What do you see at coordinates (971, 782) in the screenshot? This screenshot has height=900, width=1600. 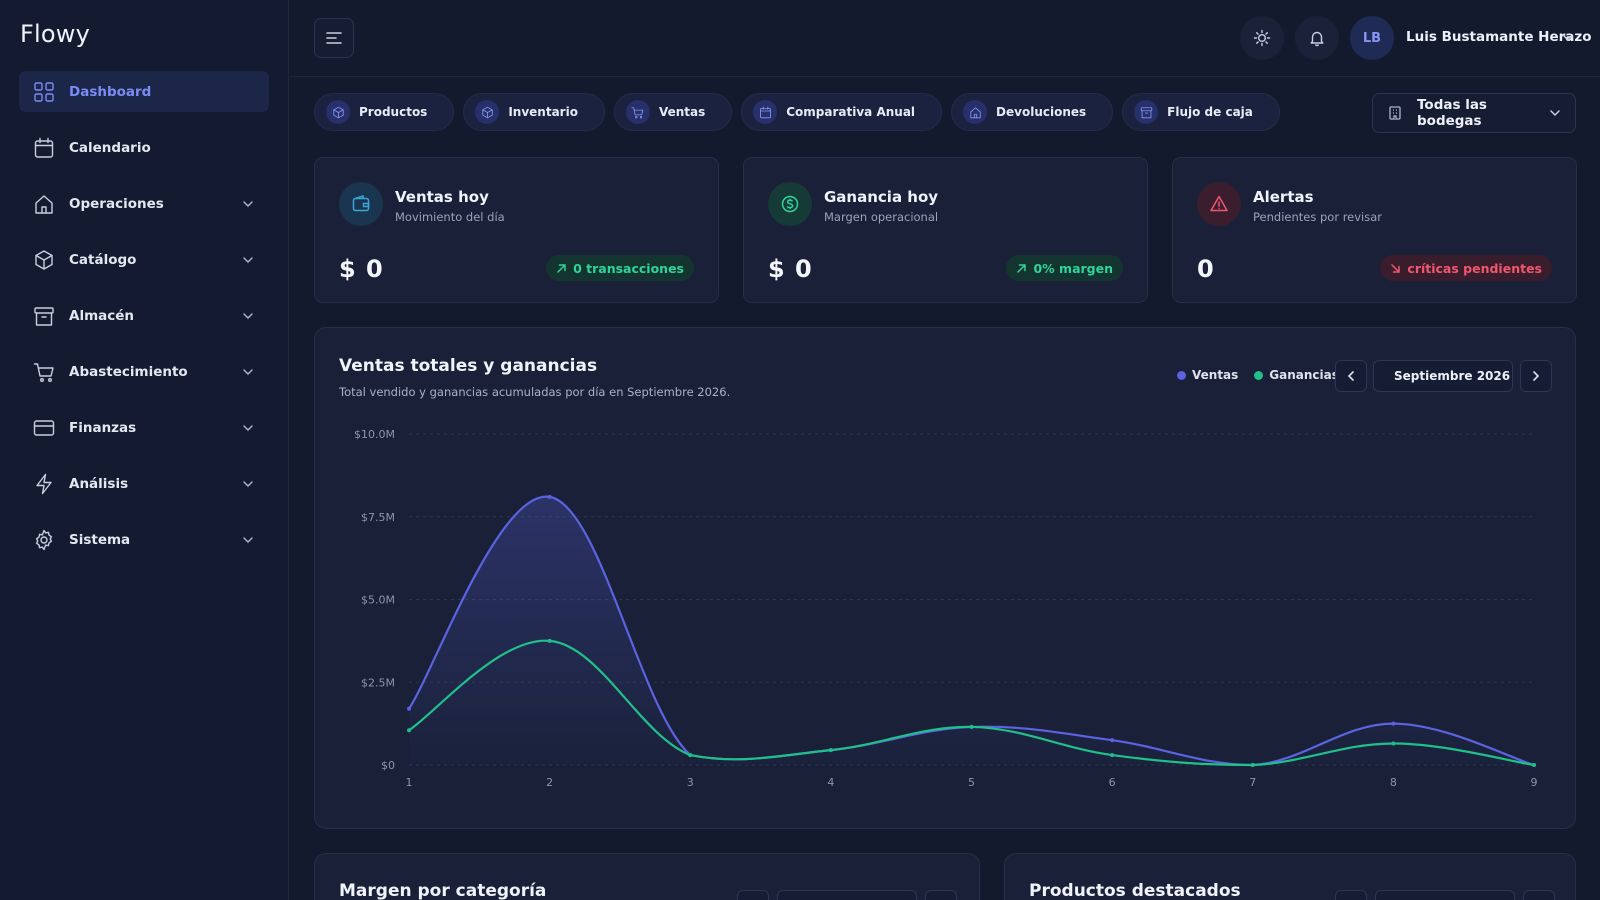 I see `x-tick-label: 5` at bounding box center [971, 782].